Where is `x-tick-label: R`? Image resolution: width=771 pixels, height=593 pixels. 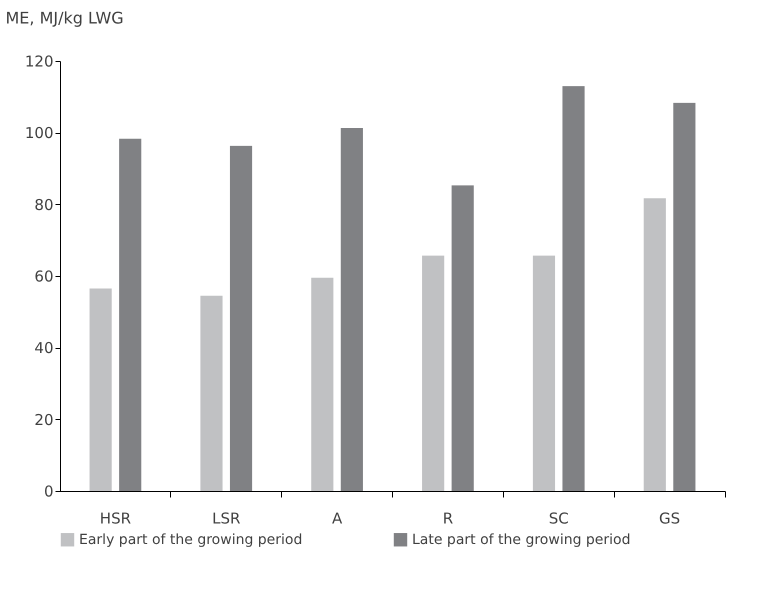
x-tick-label: R is located at coordinates (448, 519).